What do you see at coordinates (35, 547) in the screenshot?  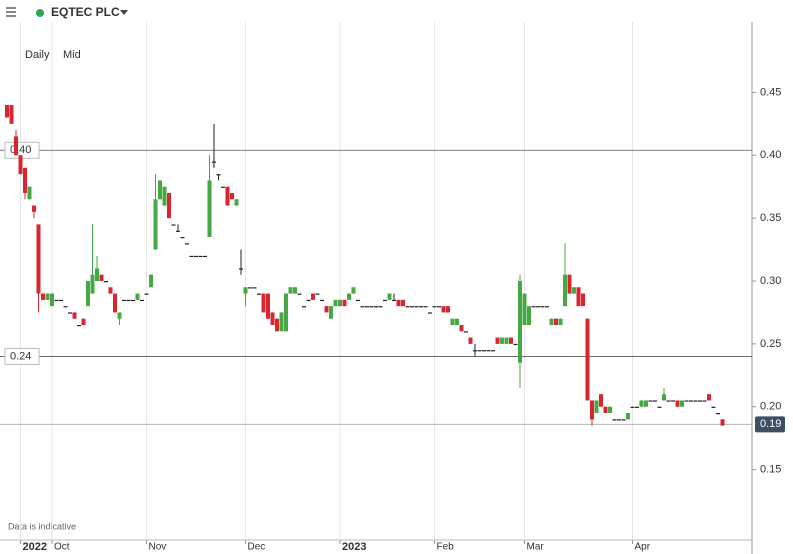 I see `x-tick-label: 2022` at bounding box center [35, 547].